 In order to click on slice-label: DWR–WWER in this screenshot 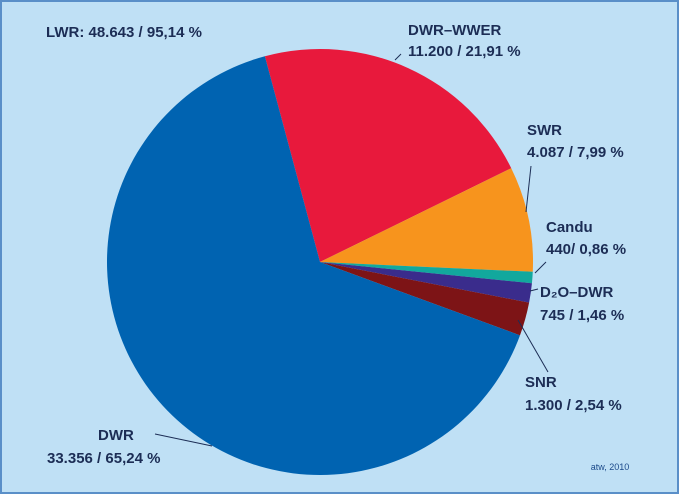, I will do `click(454, 30)`.